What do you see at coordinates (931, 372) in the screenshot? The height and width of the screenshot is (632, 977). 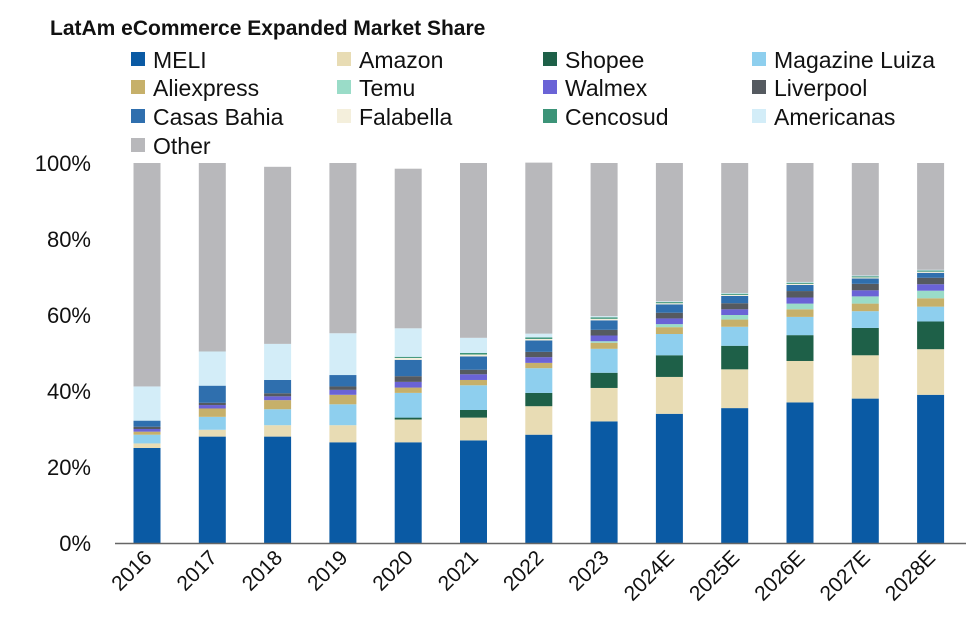 I see `bar-segment-2028e-amazon` at bounding box center [931, 372].